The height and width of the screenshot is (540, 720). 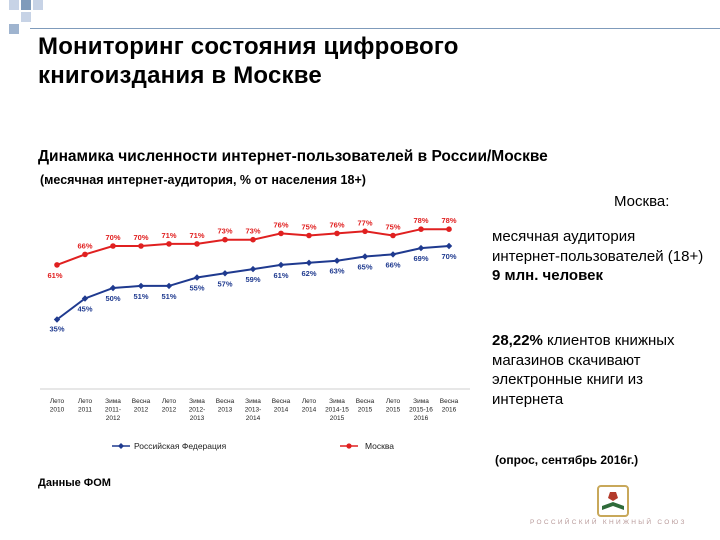 What do you see at coordinates (365, 406) in the screenshot?
I see `x-tick-label: Весна 2015` at bounding box center [365, 406].